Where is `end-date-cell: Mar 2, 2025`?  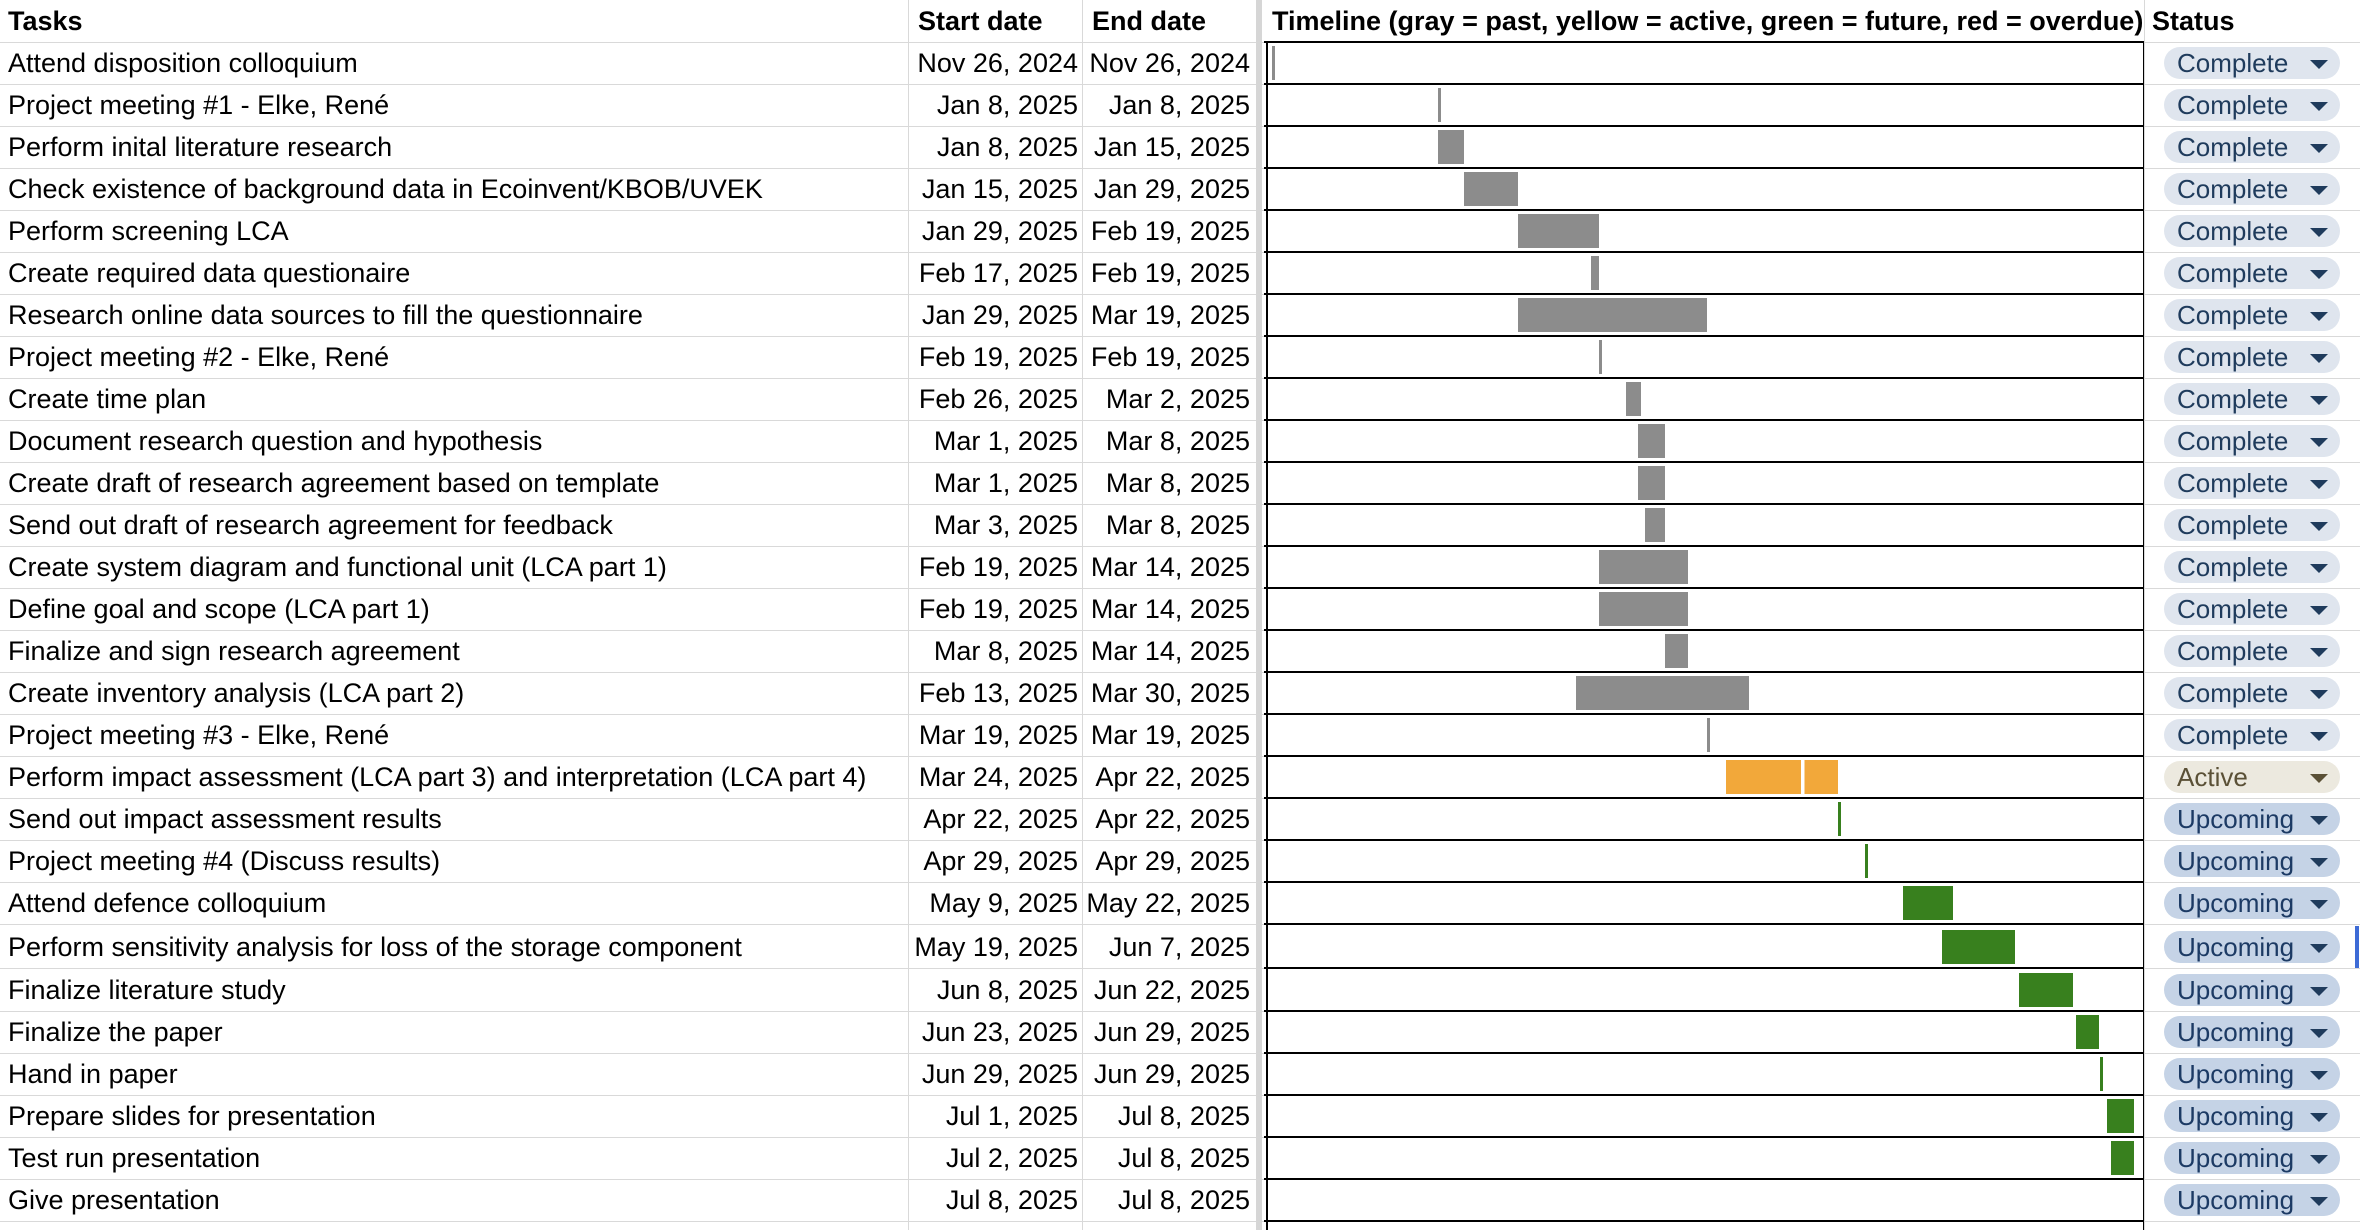
end-date-cell: Mar 2, 2025 is located at coordinates (1177, 399).